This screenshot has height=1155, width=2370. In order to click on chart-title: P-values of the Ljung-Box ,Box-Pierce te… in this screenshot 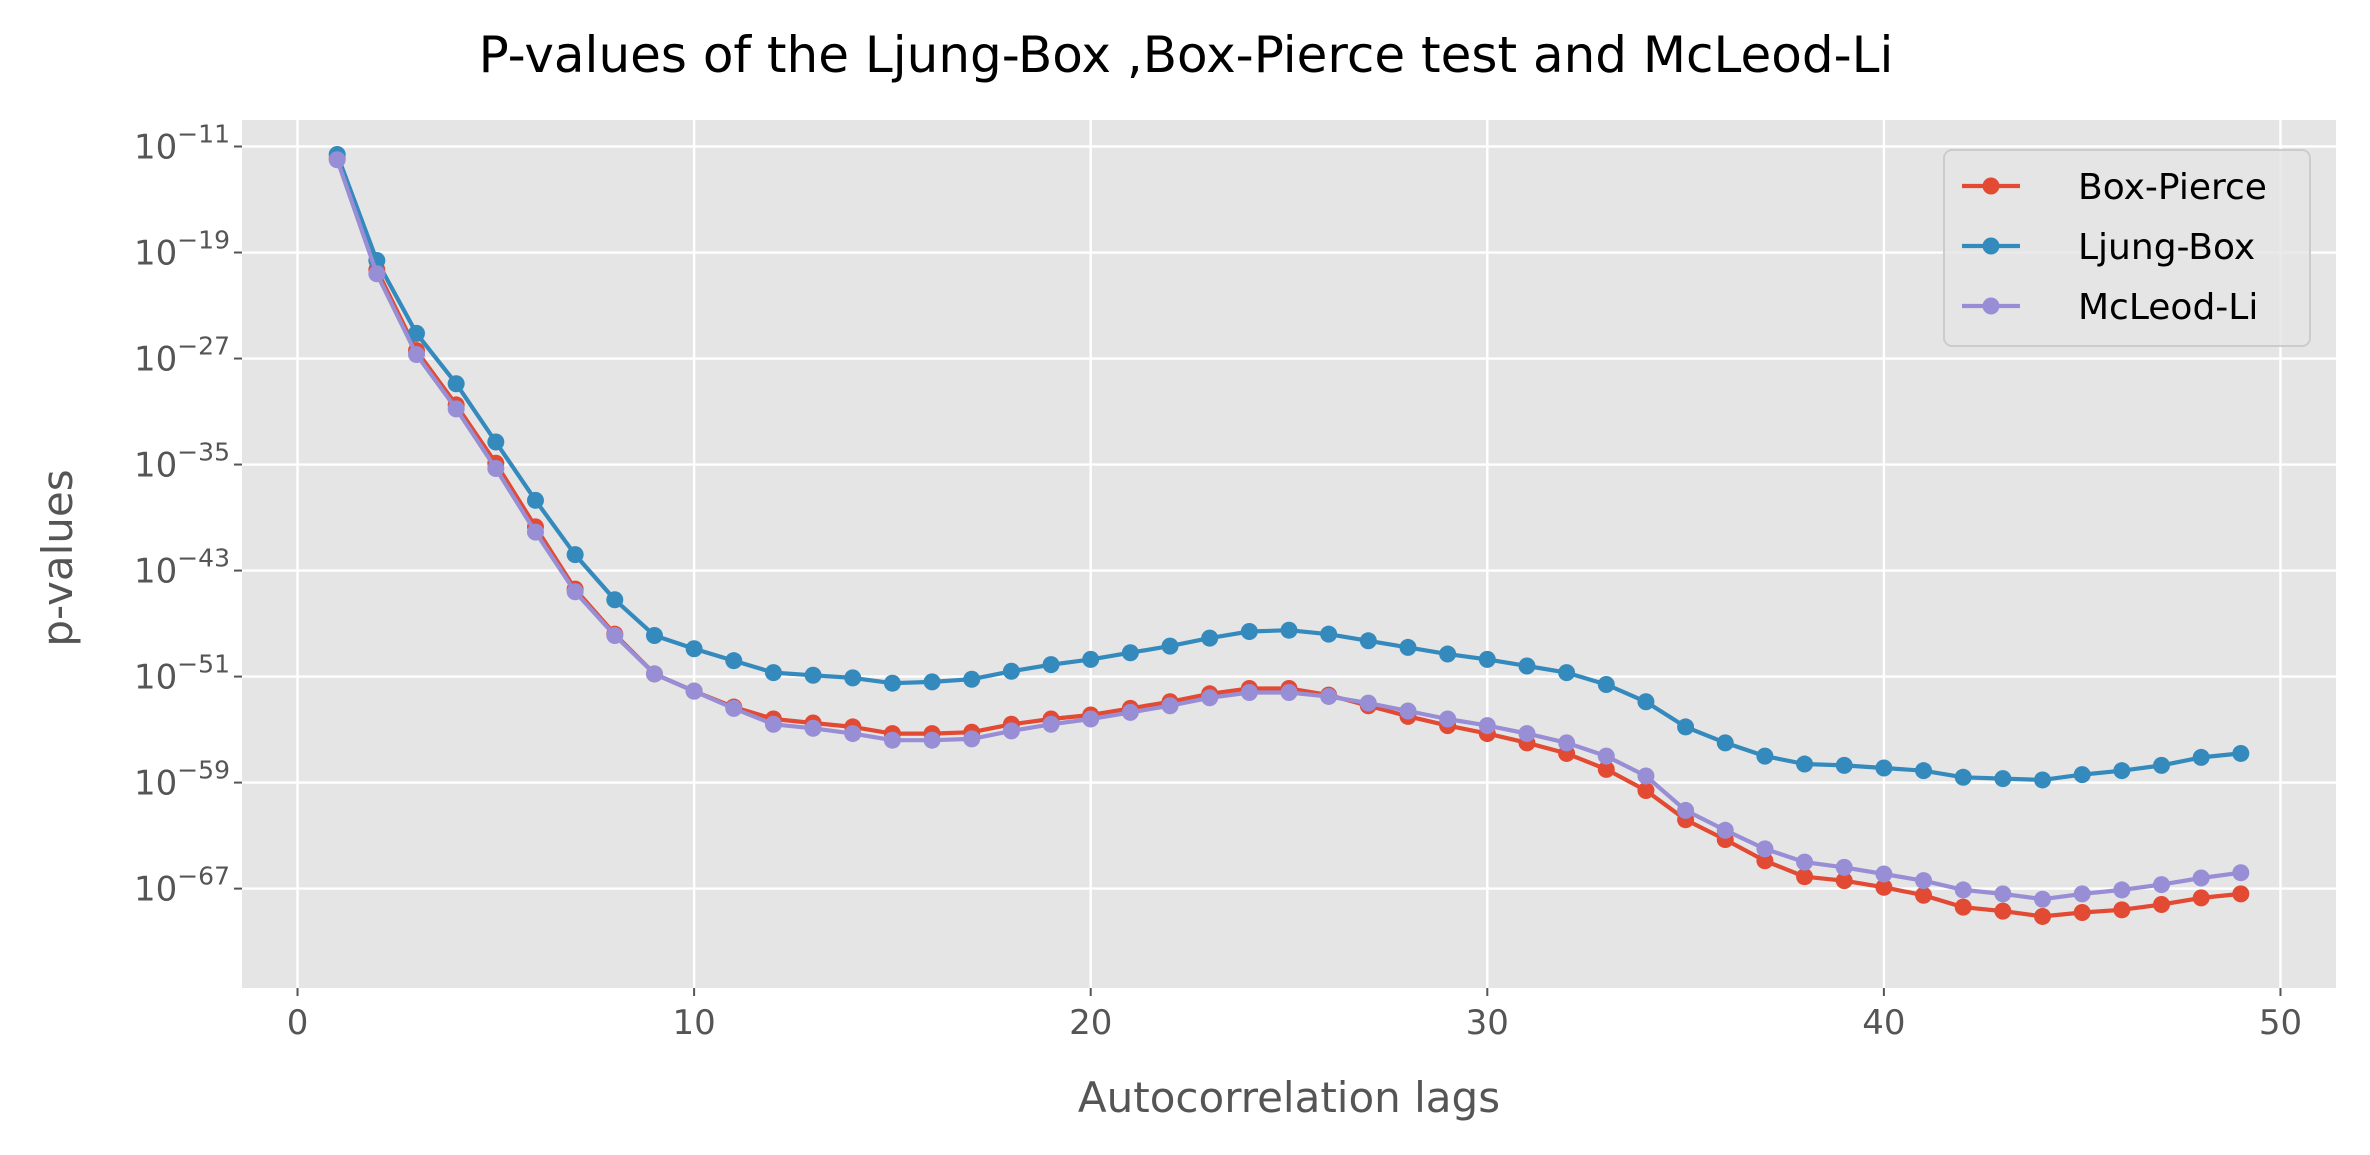, I will do `click(1186, 55)`.